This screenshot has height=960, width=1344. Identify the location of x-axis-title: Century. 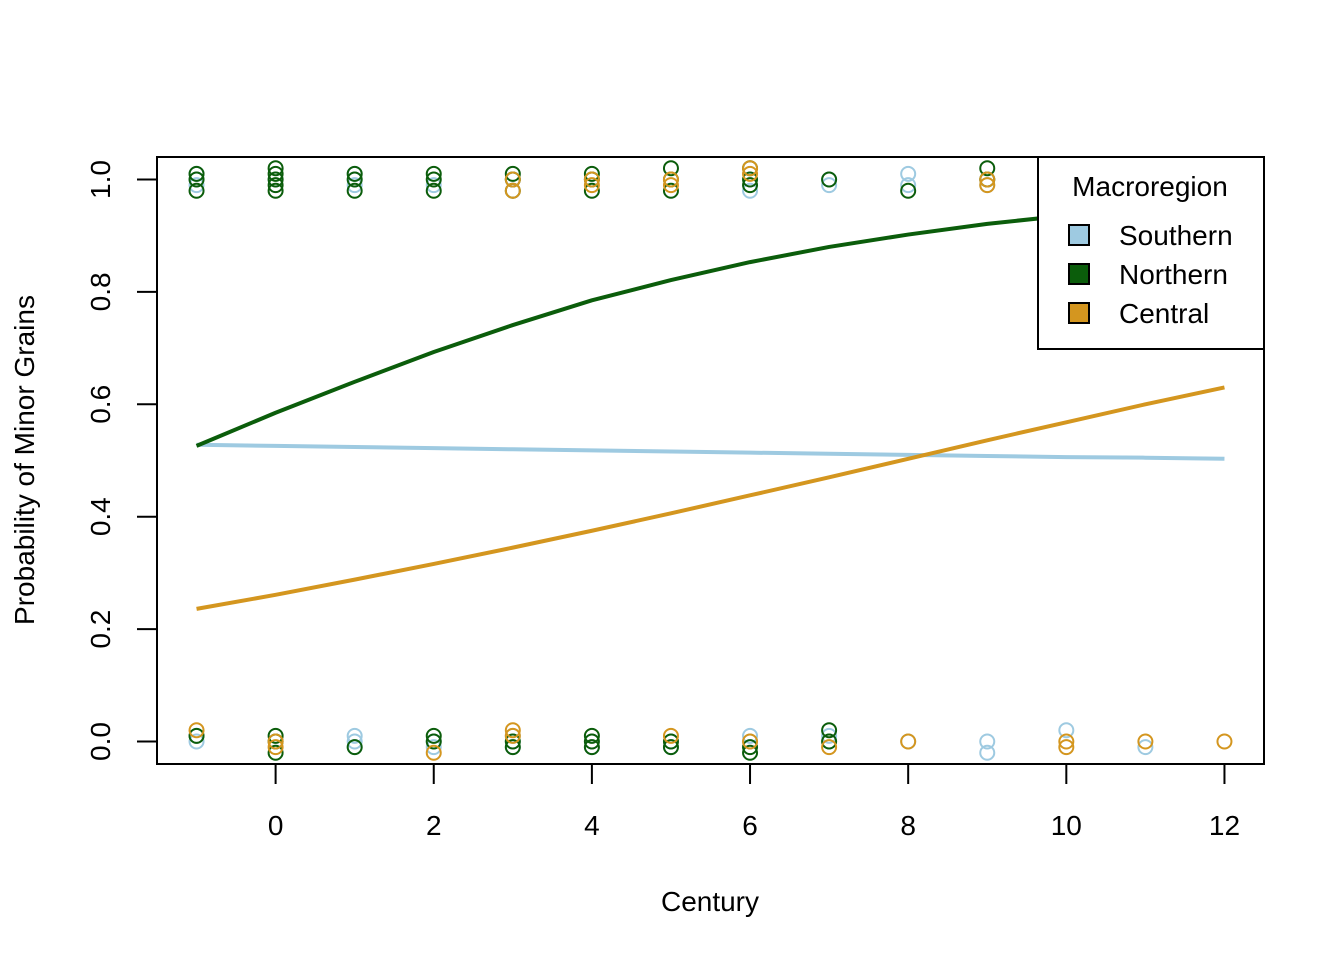
(710, 901).